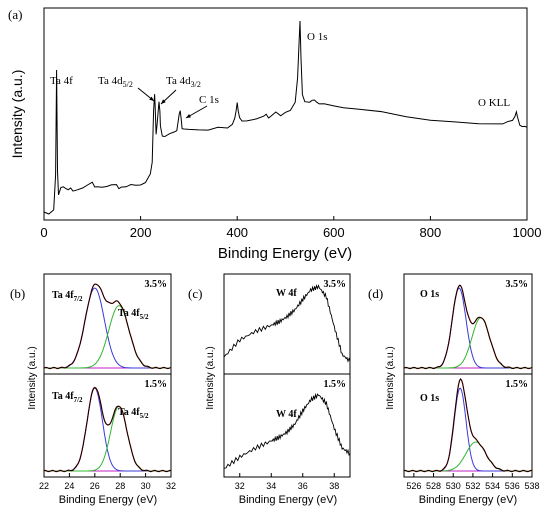  What do you see at coordinates (375, 293) in the screenshot?
I see `panel-d-label: (d)` at bounding box center [375, 293].